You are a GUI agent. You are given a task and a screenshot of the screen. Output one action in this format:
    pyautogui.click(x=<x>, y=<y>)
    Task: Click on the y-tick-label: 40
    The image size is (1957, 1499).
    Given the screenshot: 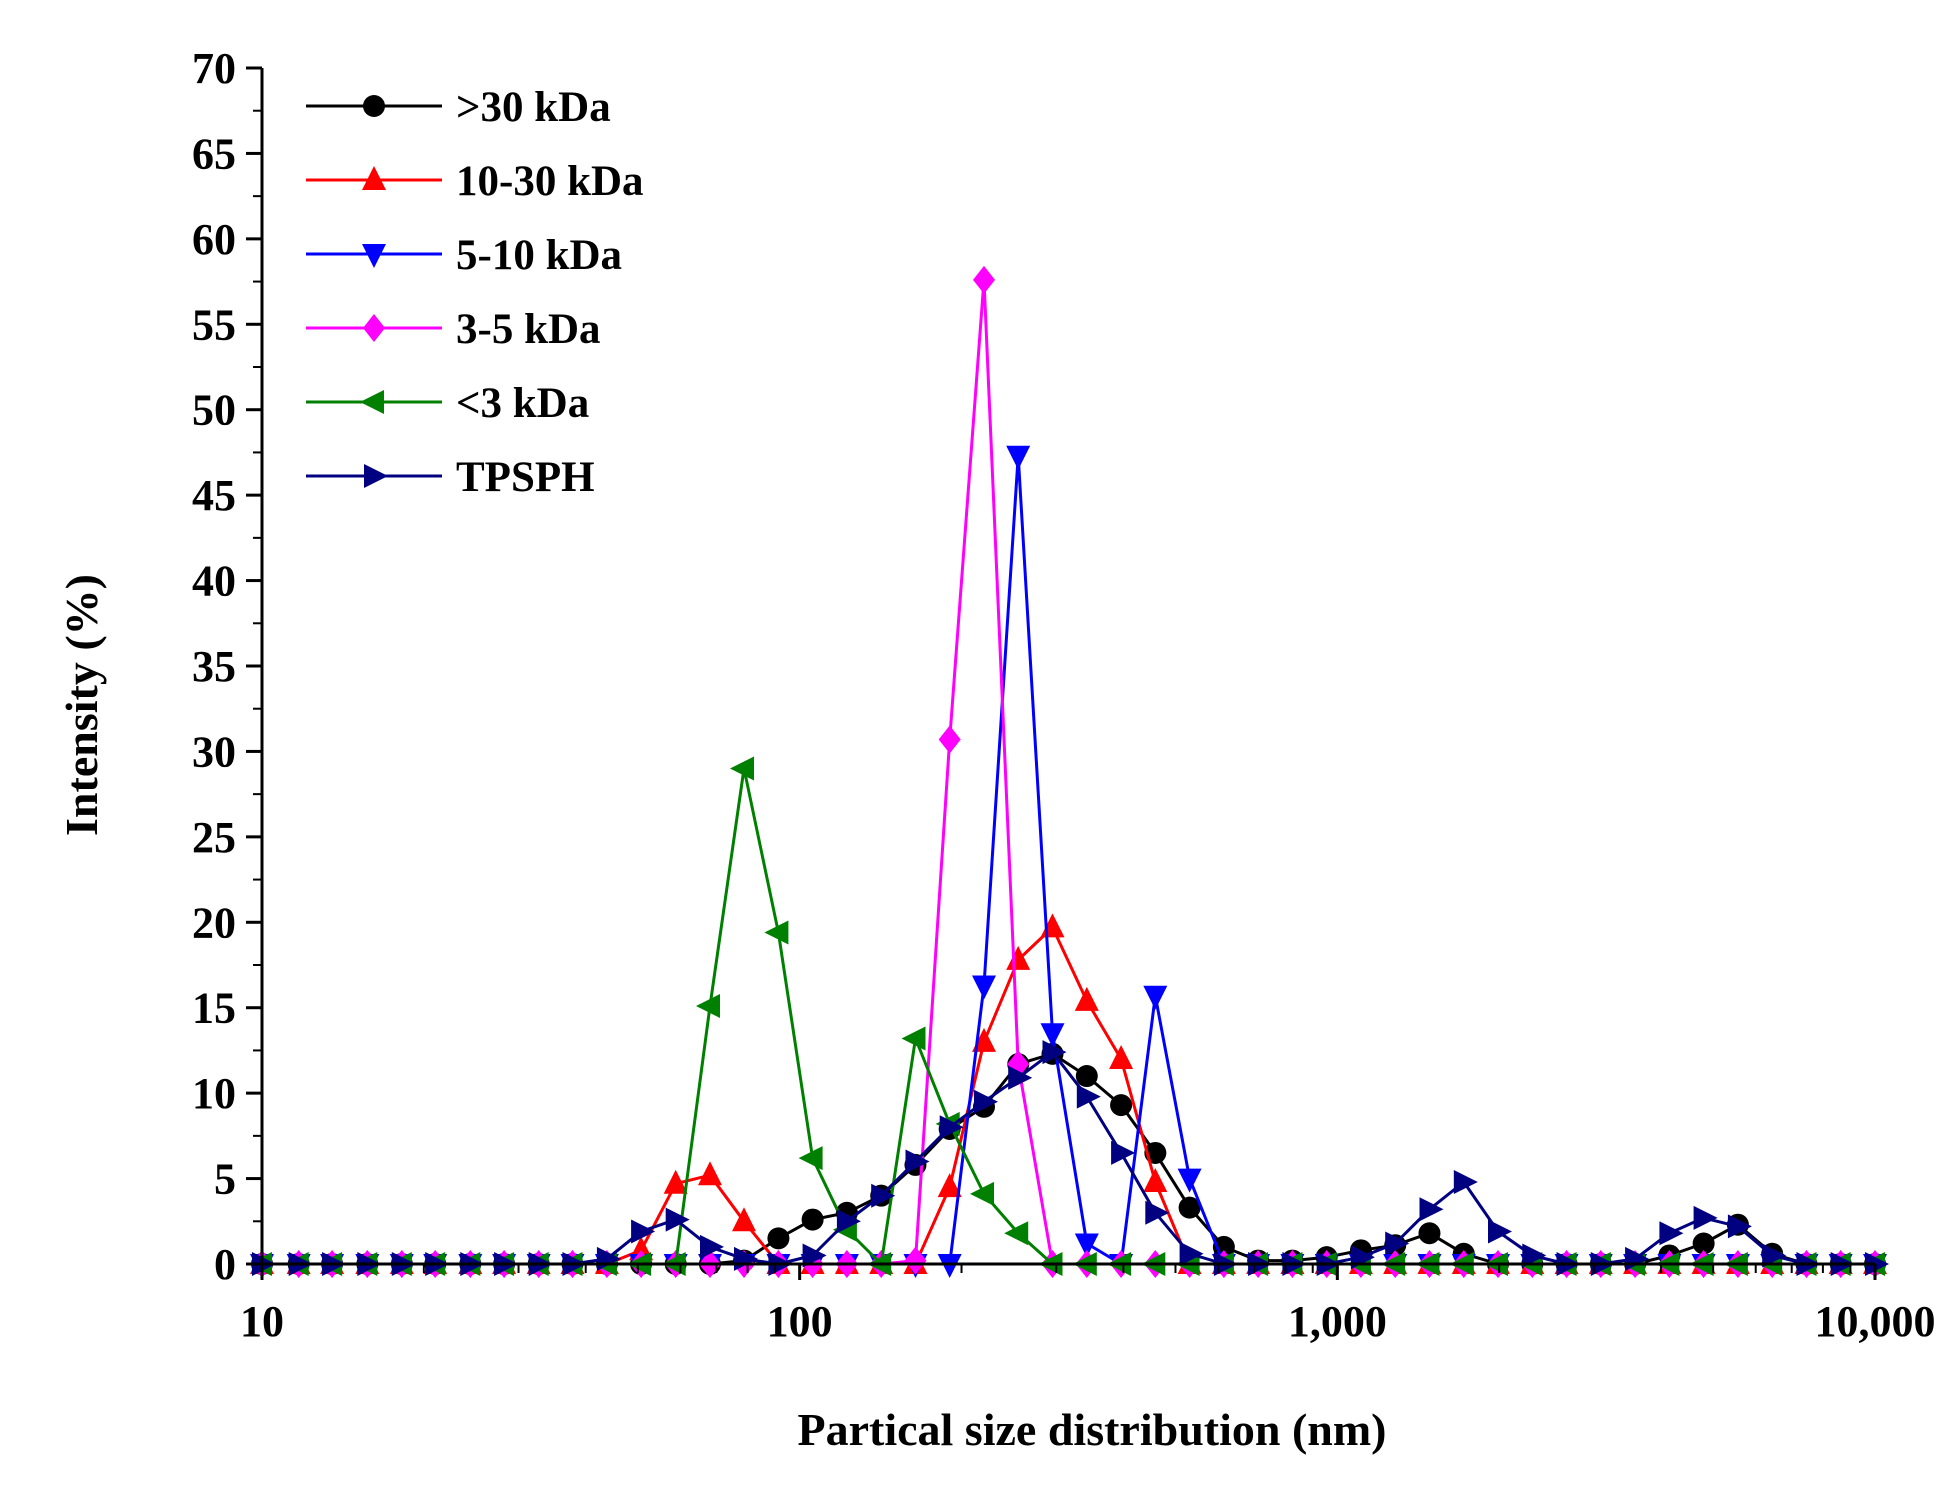 What is the action you would take?
    pyautogui.click(x=214, y=581)
    